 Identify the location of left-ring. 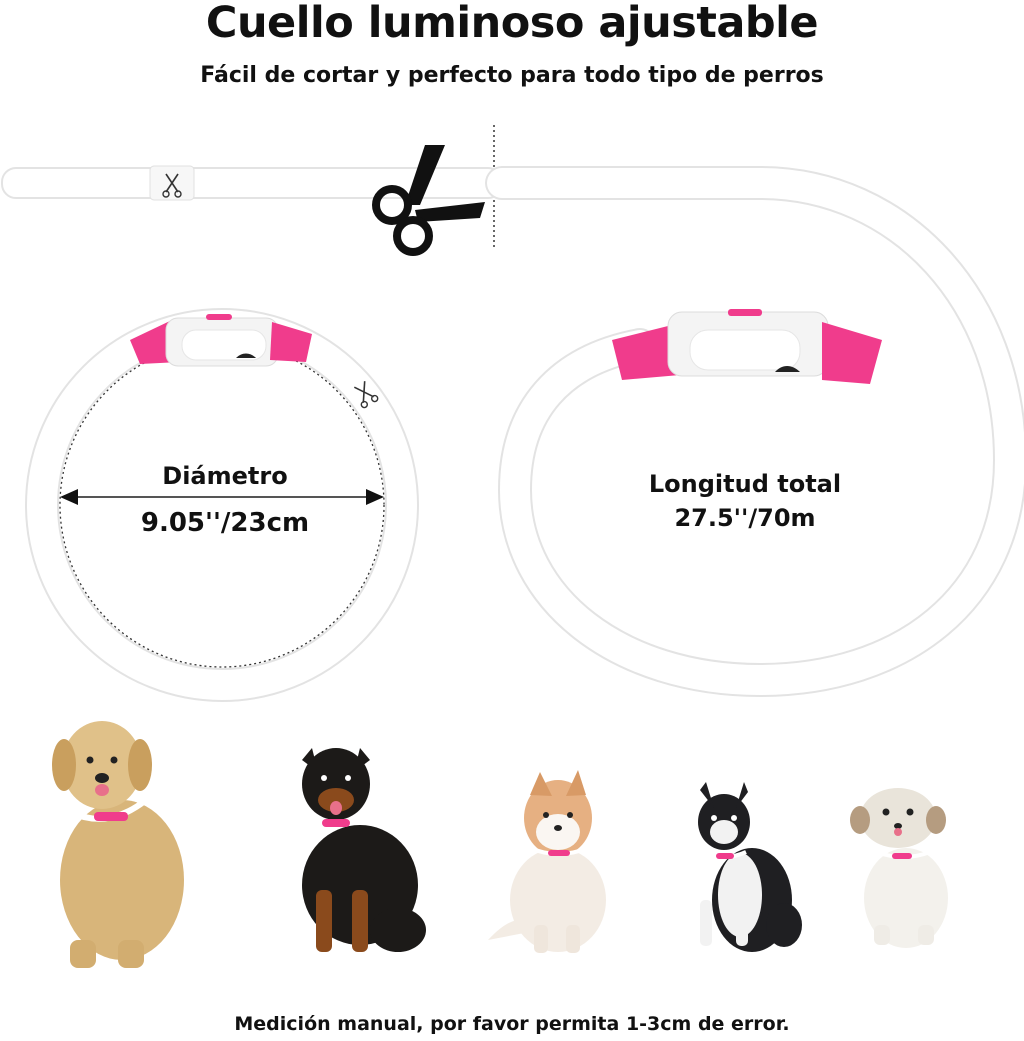
(222, 505).